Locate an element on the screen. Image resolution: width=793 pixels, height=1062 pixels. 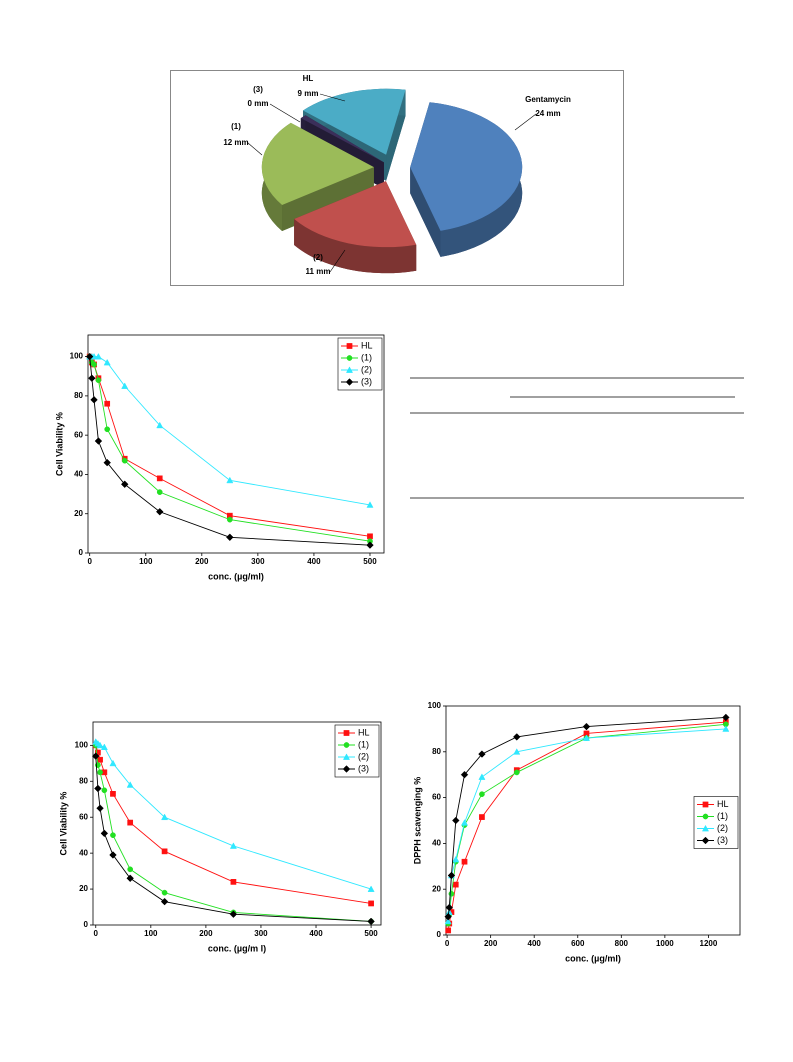
slice-value-label: 11 mm is located at coordinates (318, 271).